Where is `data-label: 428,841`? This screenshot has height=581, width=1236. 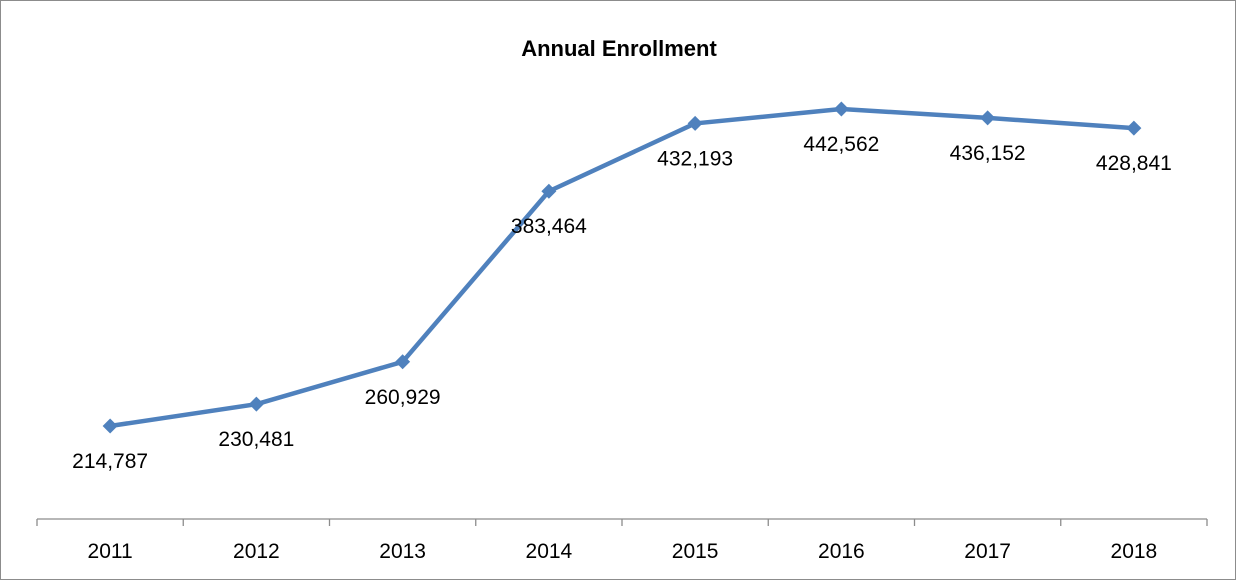 data-label: 428,841 is located at coordinates (1134, 163).